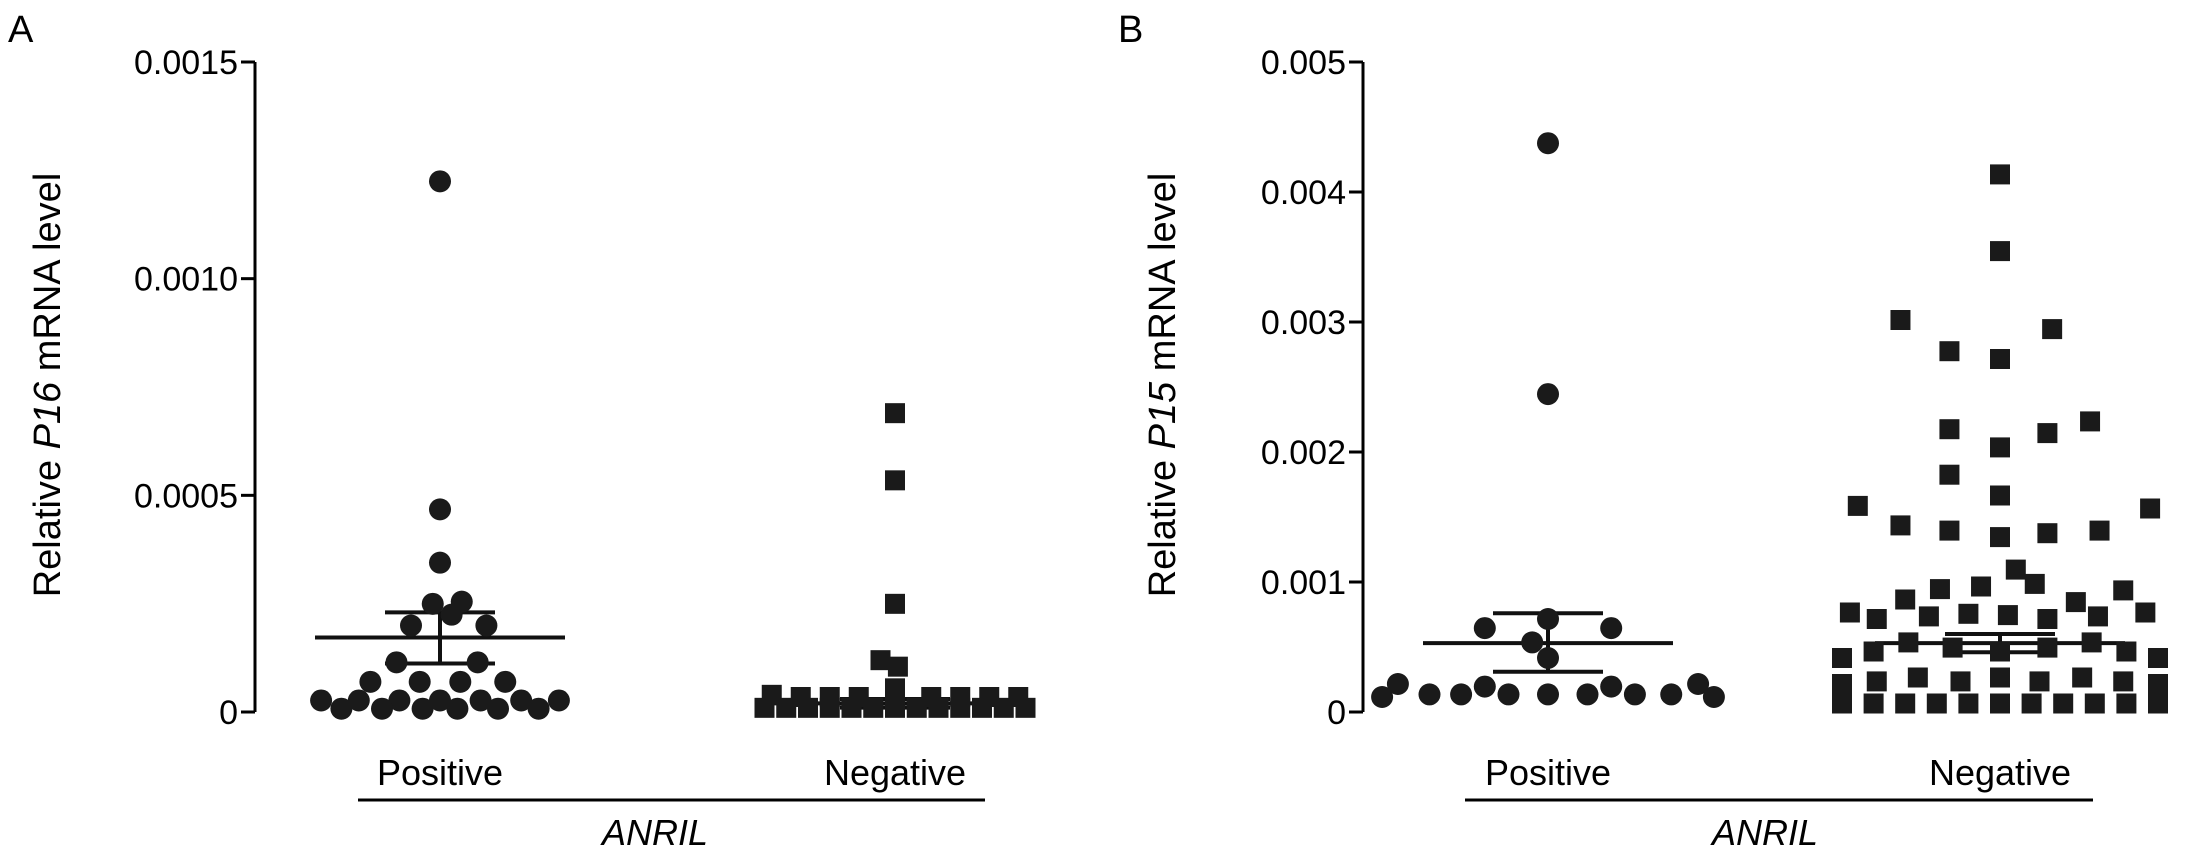 This screenshot has height=848, width=2205. Describe the element at coordinates (1303, 63) in the screenshot. I see `panel-b-y-tick-label-5: 0.005` at that location.